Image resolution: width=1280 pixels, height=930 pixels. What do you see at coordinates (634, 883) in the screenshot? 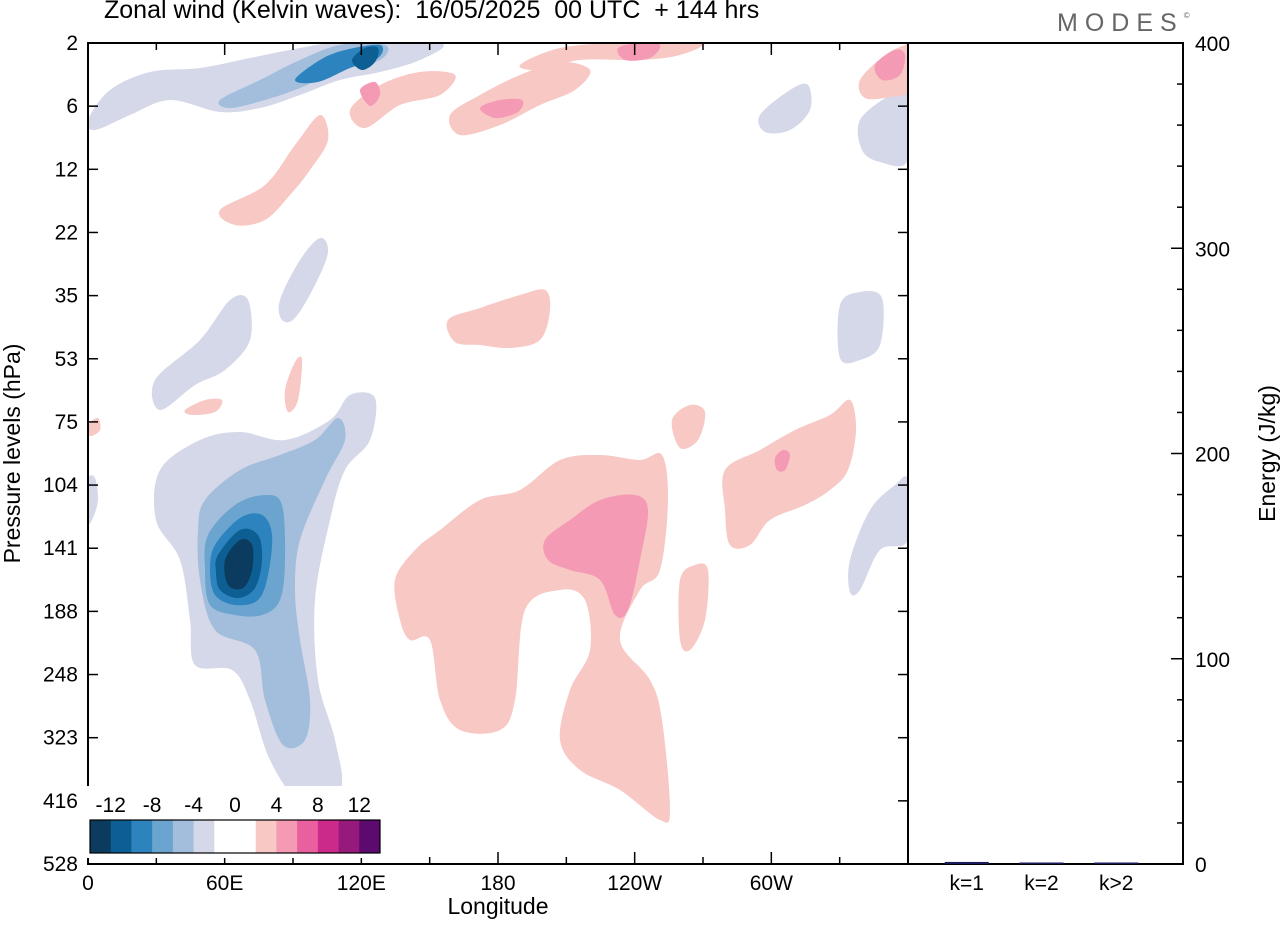
I see `x-tick-label: 120W` at bounding box center [634, 883].